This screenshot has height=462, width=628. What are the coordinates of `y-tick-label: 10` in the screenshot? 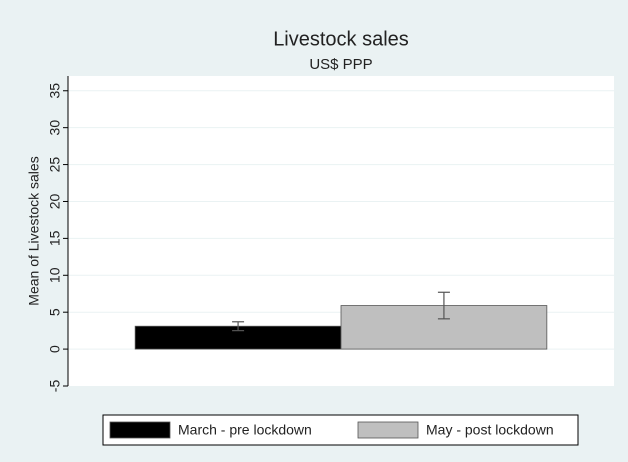 It's located at (55, 275).